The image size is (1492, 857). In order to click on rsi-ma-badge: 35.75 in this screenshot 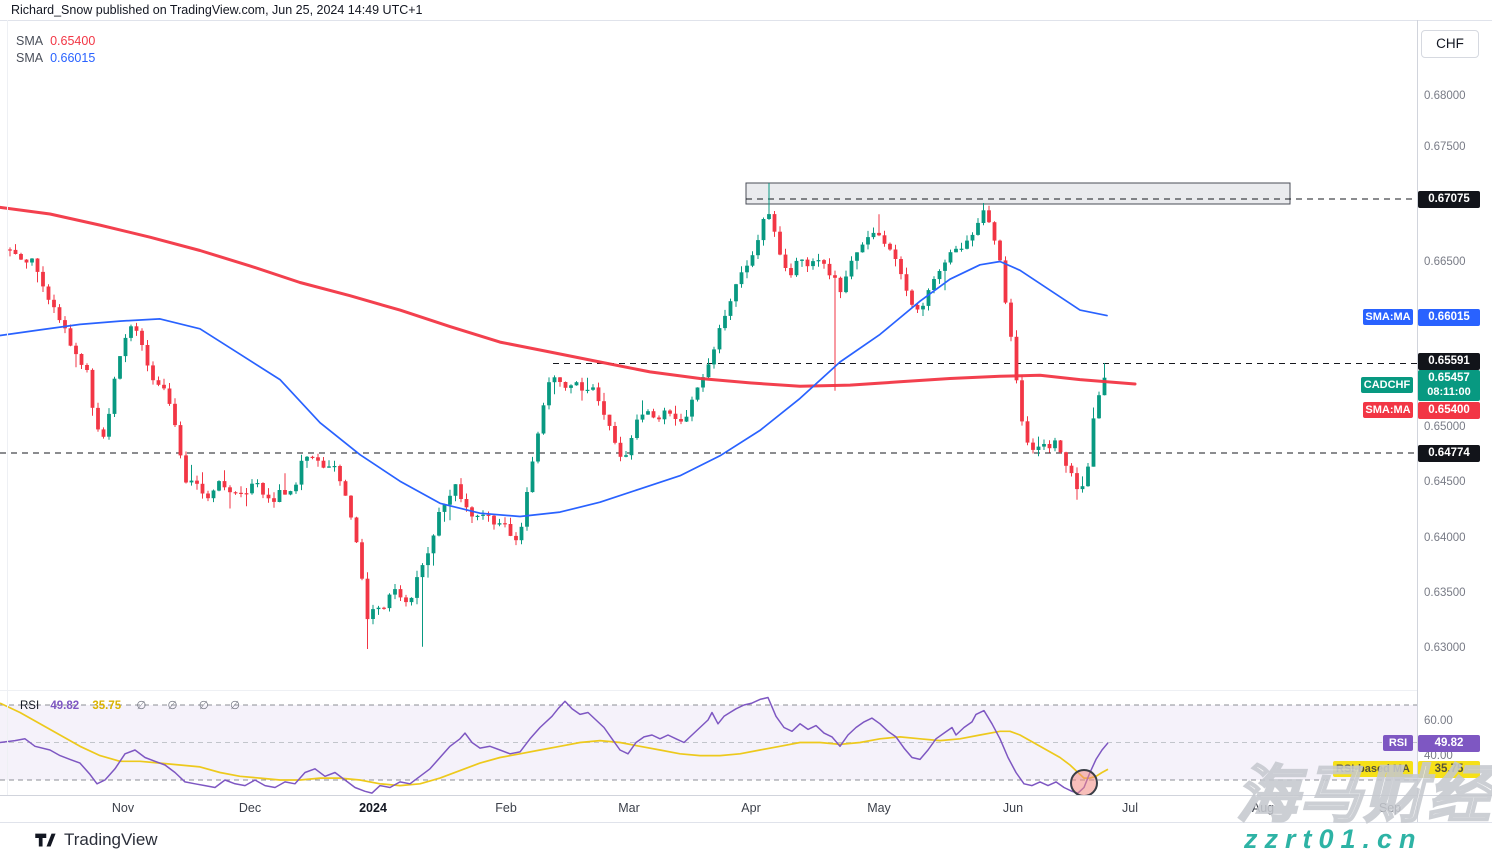, I will do `click(1449, 769)`.